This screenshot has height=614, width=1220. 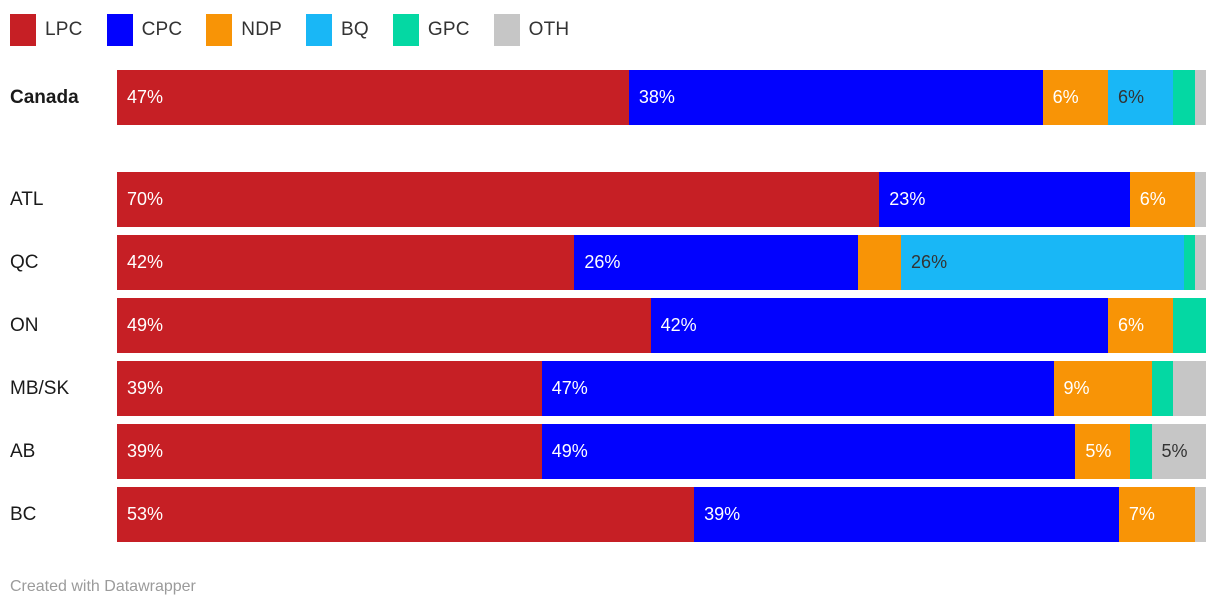 I want to click on segment-ndp: 7%, so click(x=1157, y=514).